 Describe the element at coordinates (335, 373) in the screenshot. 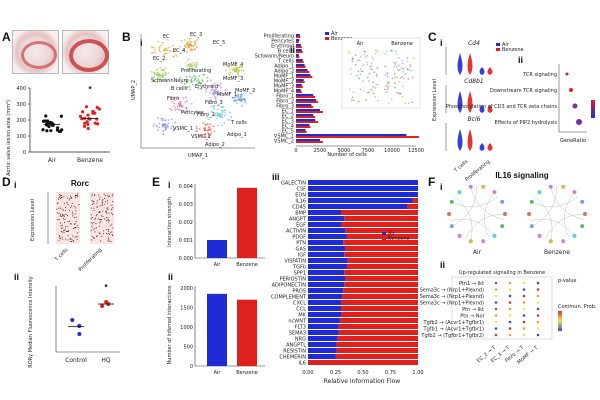

I see `infoflow-tick-label: 0.25` at that location.